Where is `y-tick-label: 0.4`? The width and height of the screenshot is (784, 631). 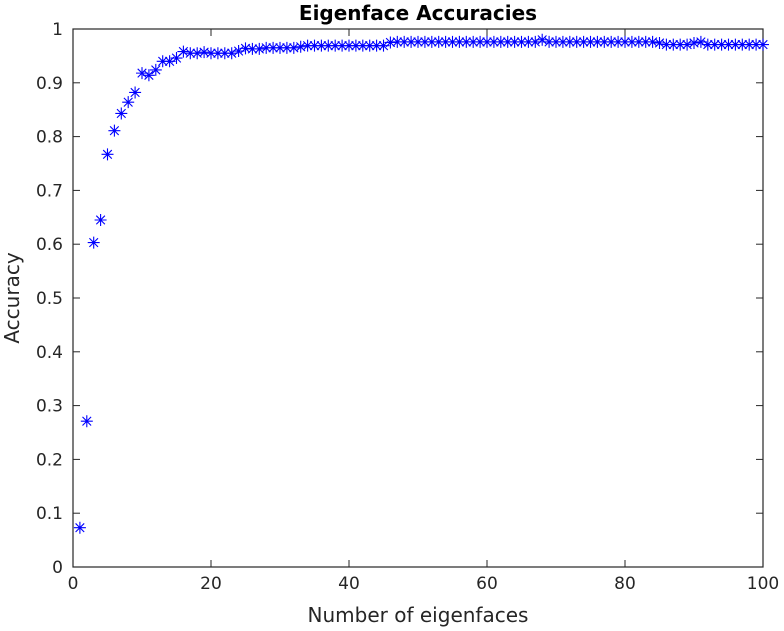 y-tick-label: 0.4 is located at coordinates (49, 353).